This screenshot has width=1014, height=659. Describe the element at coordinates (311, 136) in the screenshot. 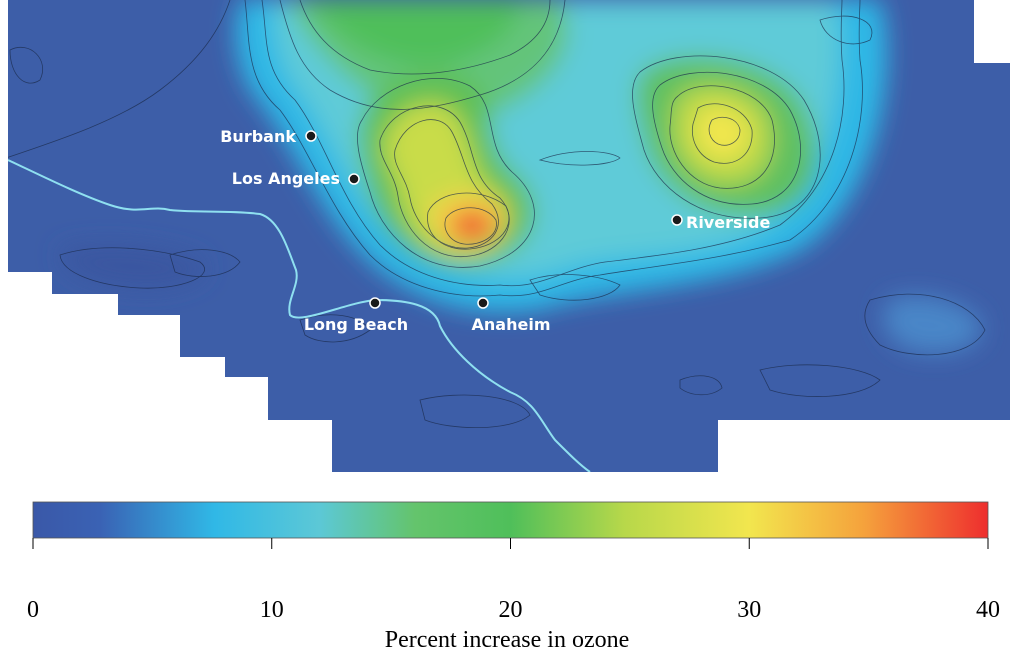

I see `city-dot-burbank` at that location.